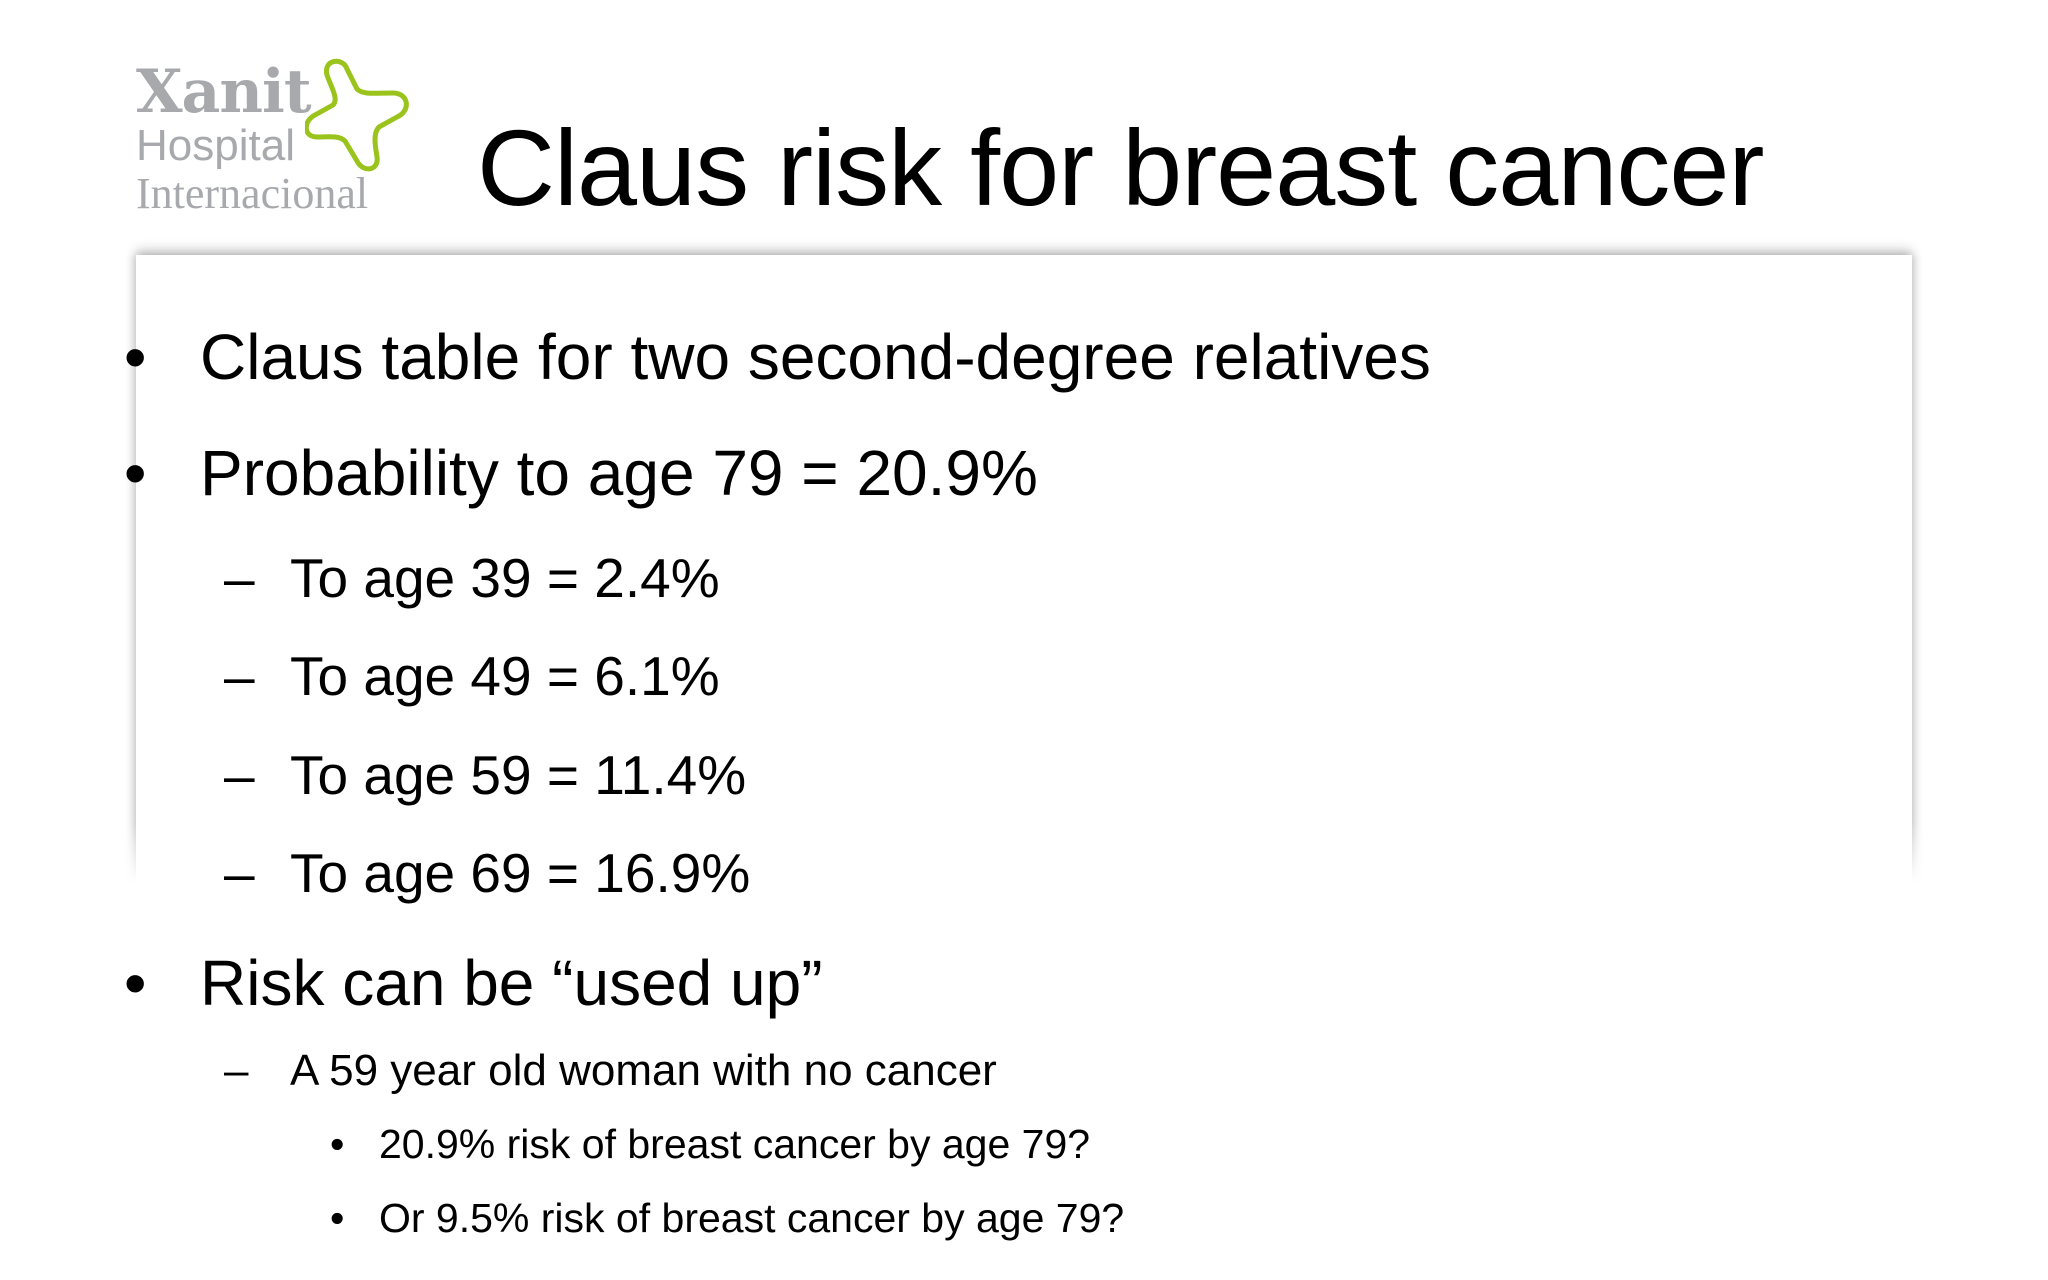 The width and height of the screenshot is (2048, 1280). What do you see at coordinates (1025, 865) in the screenshot?
I see `content-box-fade` at bounding box center [1025, 865].